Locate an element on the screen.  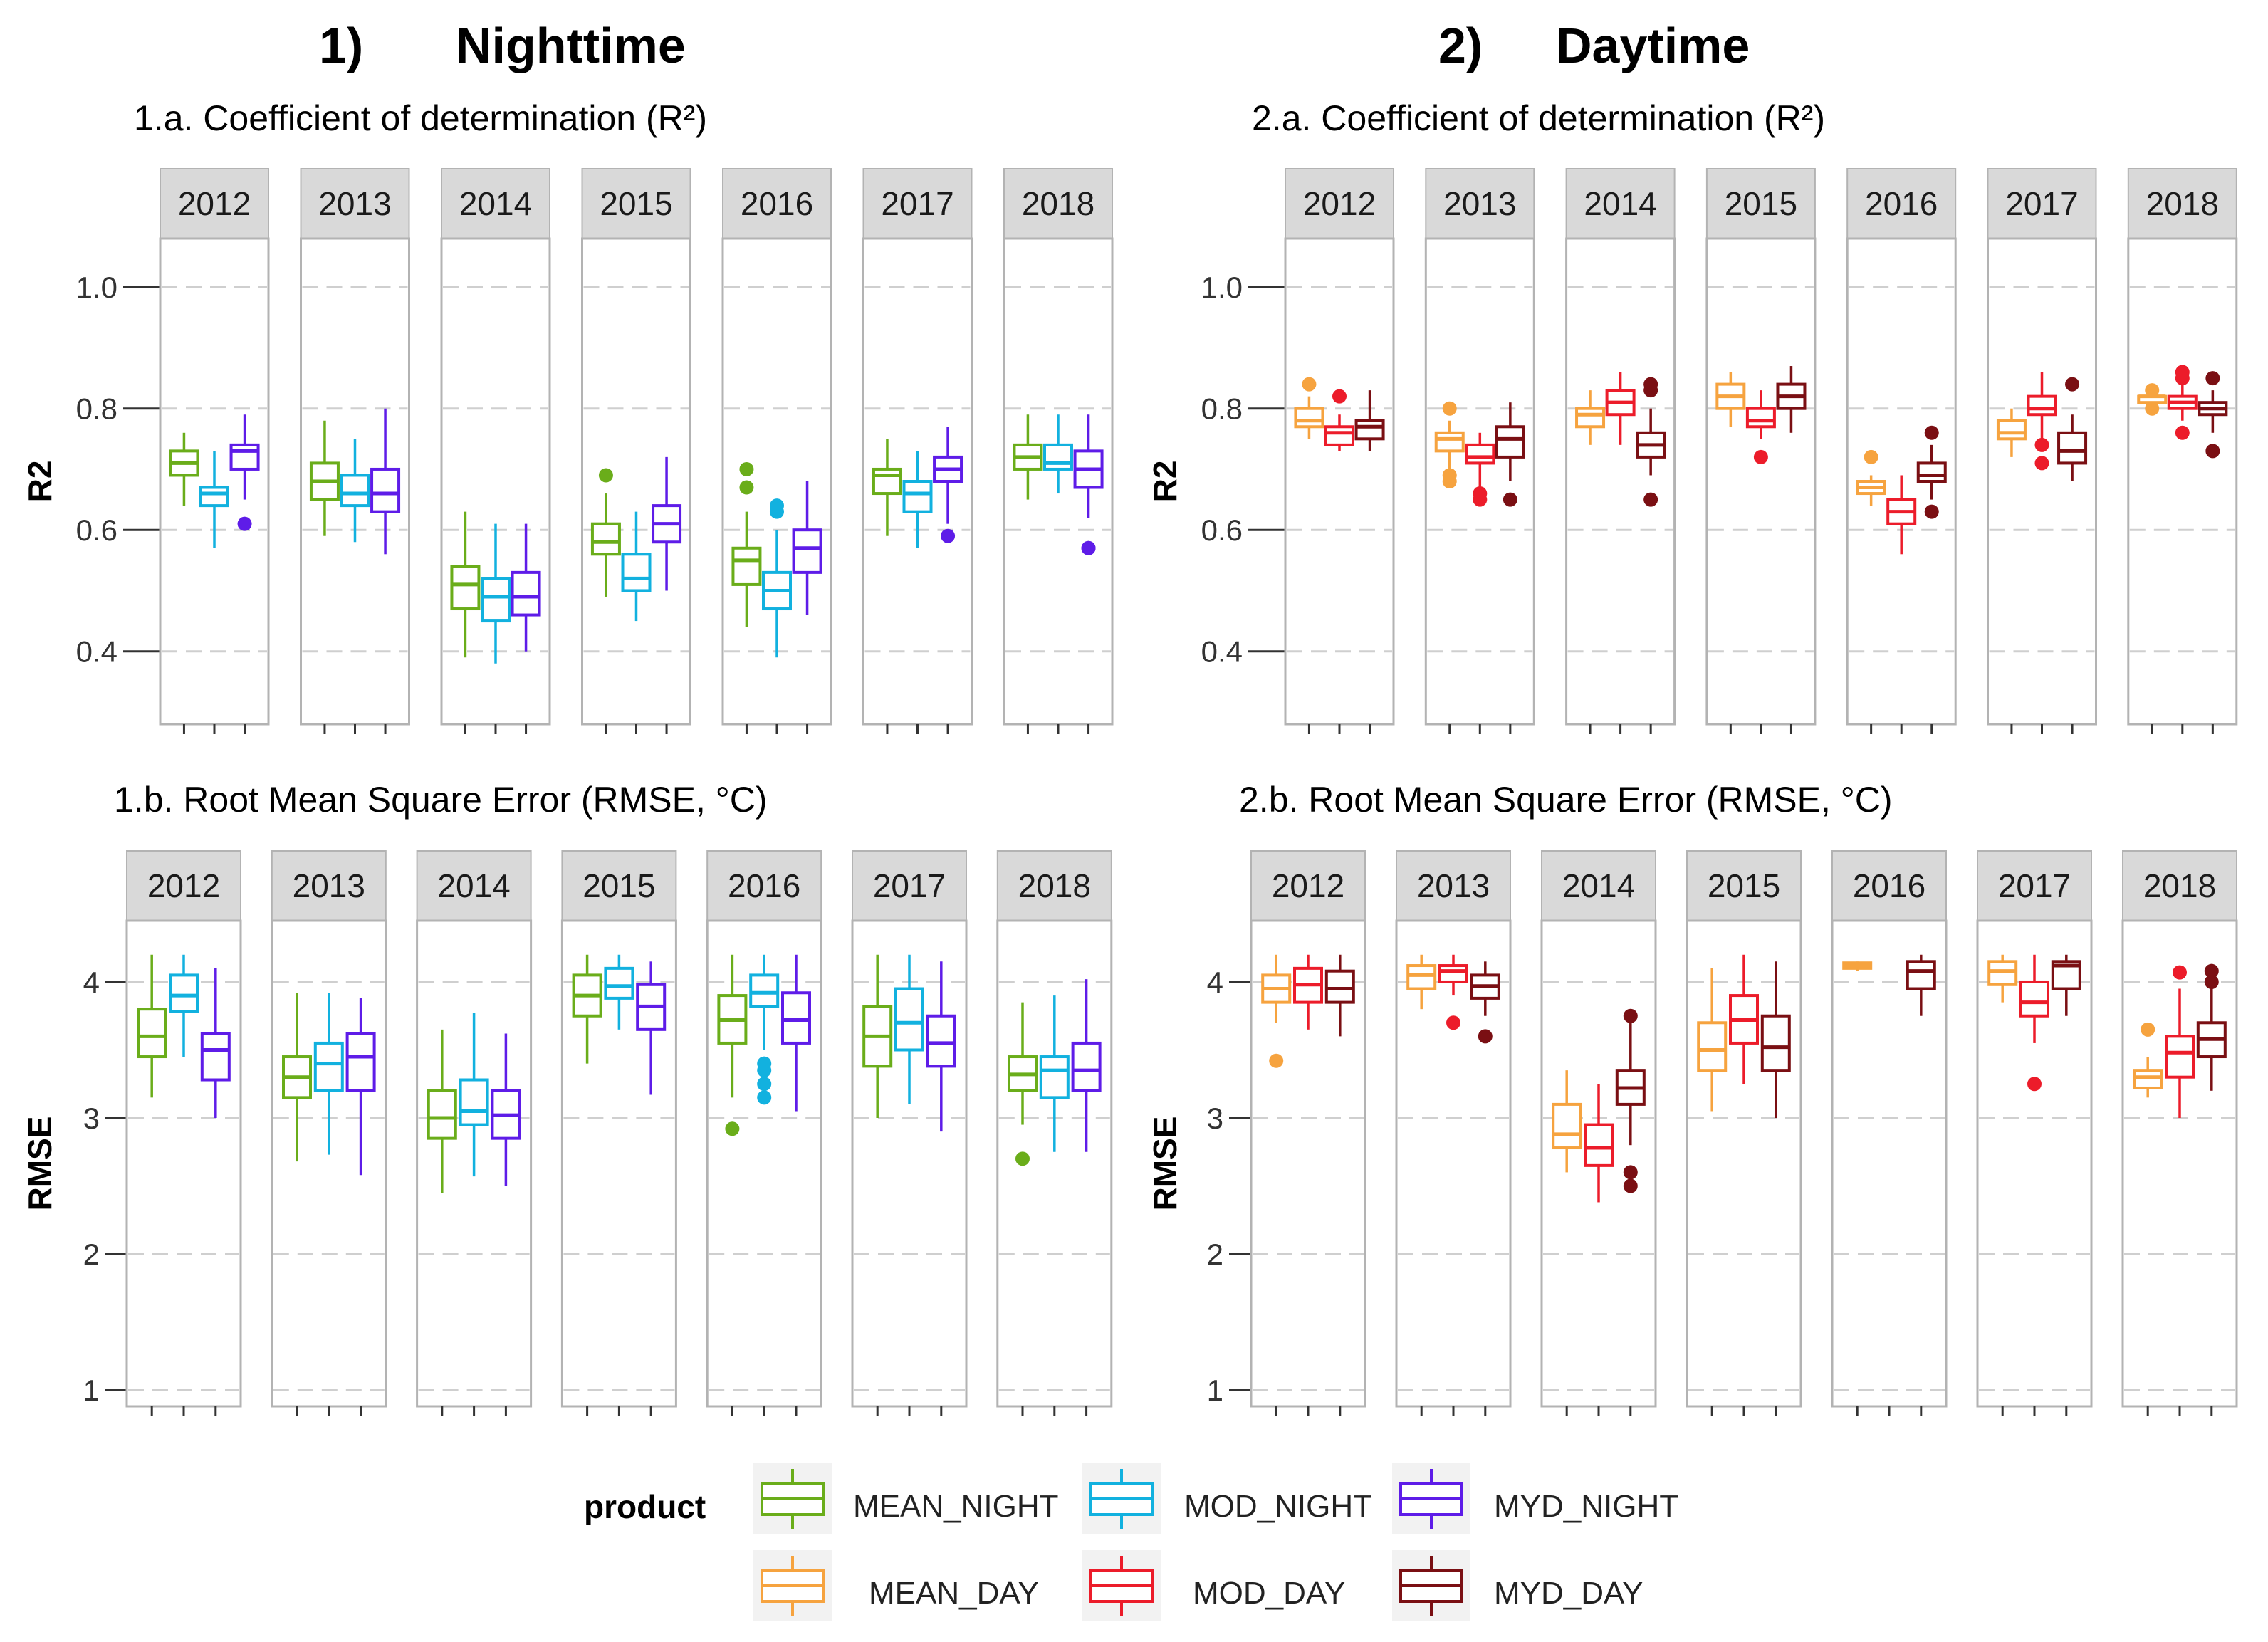
facet-2016: 2016 is located at coordinates (777, 451).